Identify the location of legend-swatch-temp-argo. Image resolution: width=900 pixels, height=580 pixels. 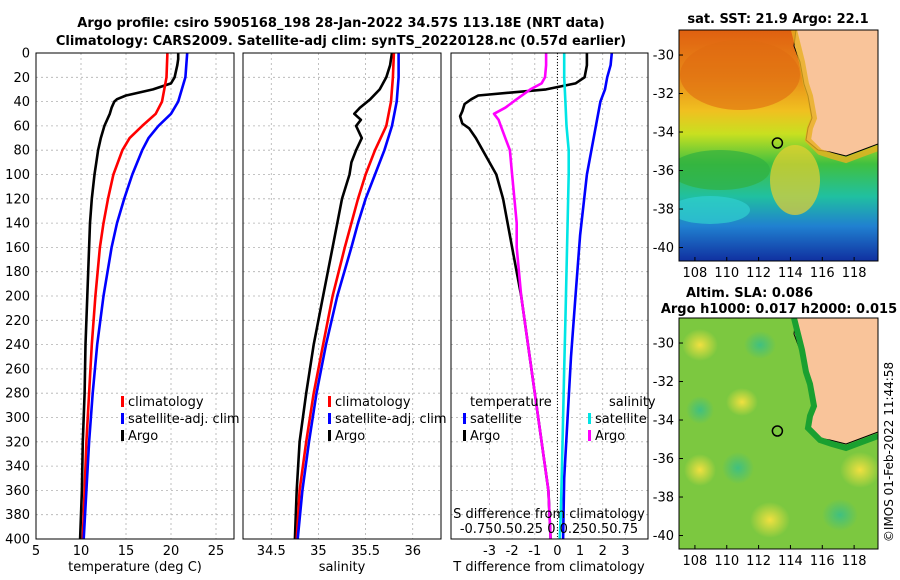
(464, 435).